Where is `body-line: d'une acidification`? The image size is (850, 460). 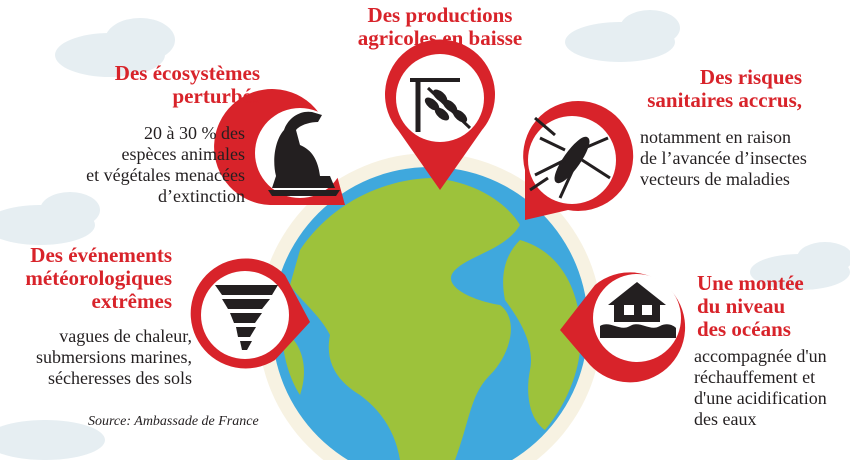
body-line: d'une acidification is located at coordinates (760, 398).